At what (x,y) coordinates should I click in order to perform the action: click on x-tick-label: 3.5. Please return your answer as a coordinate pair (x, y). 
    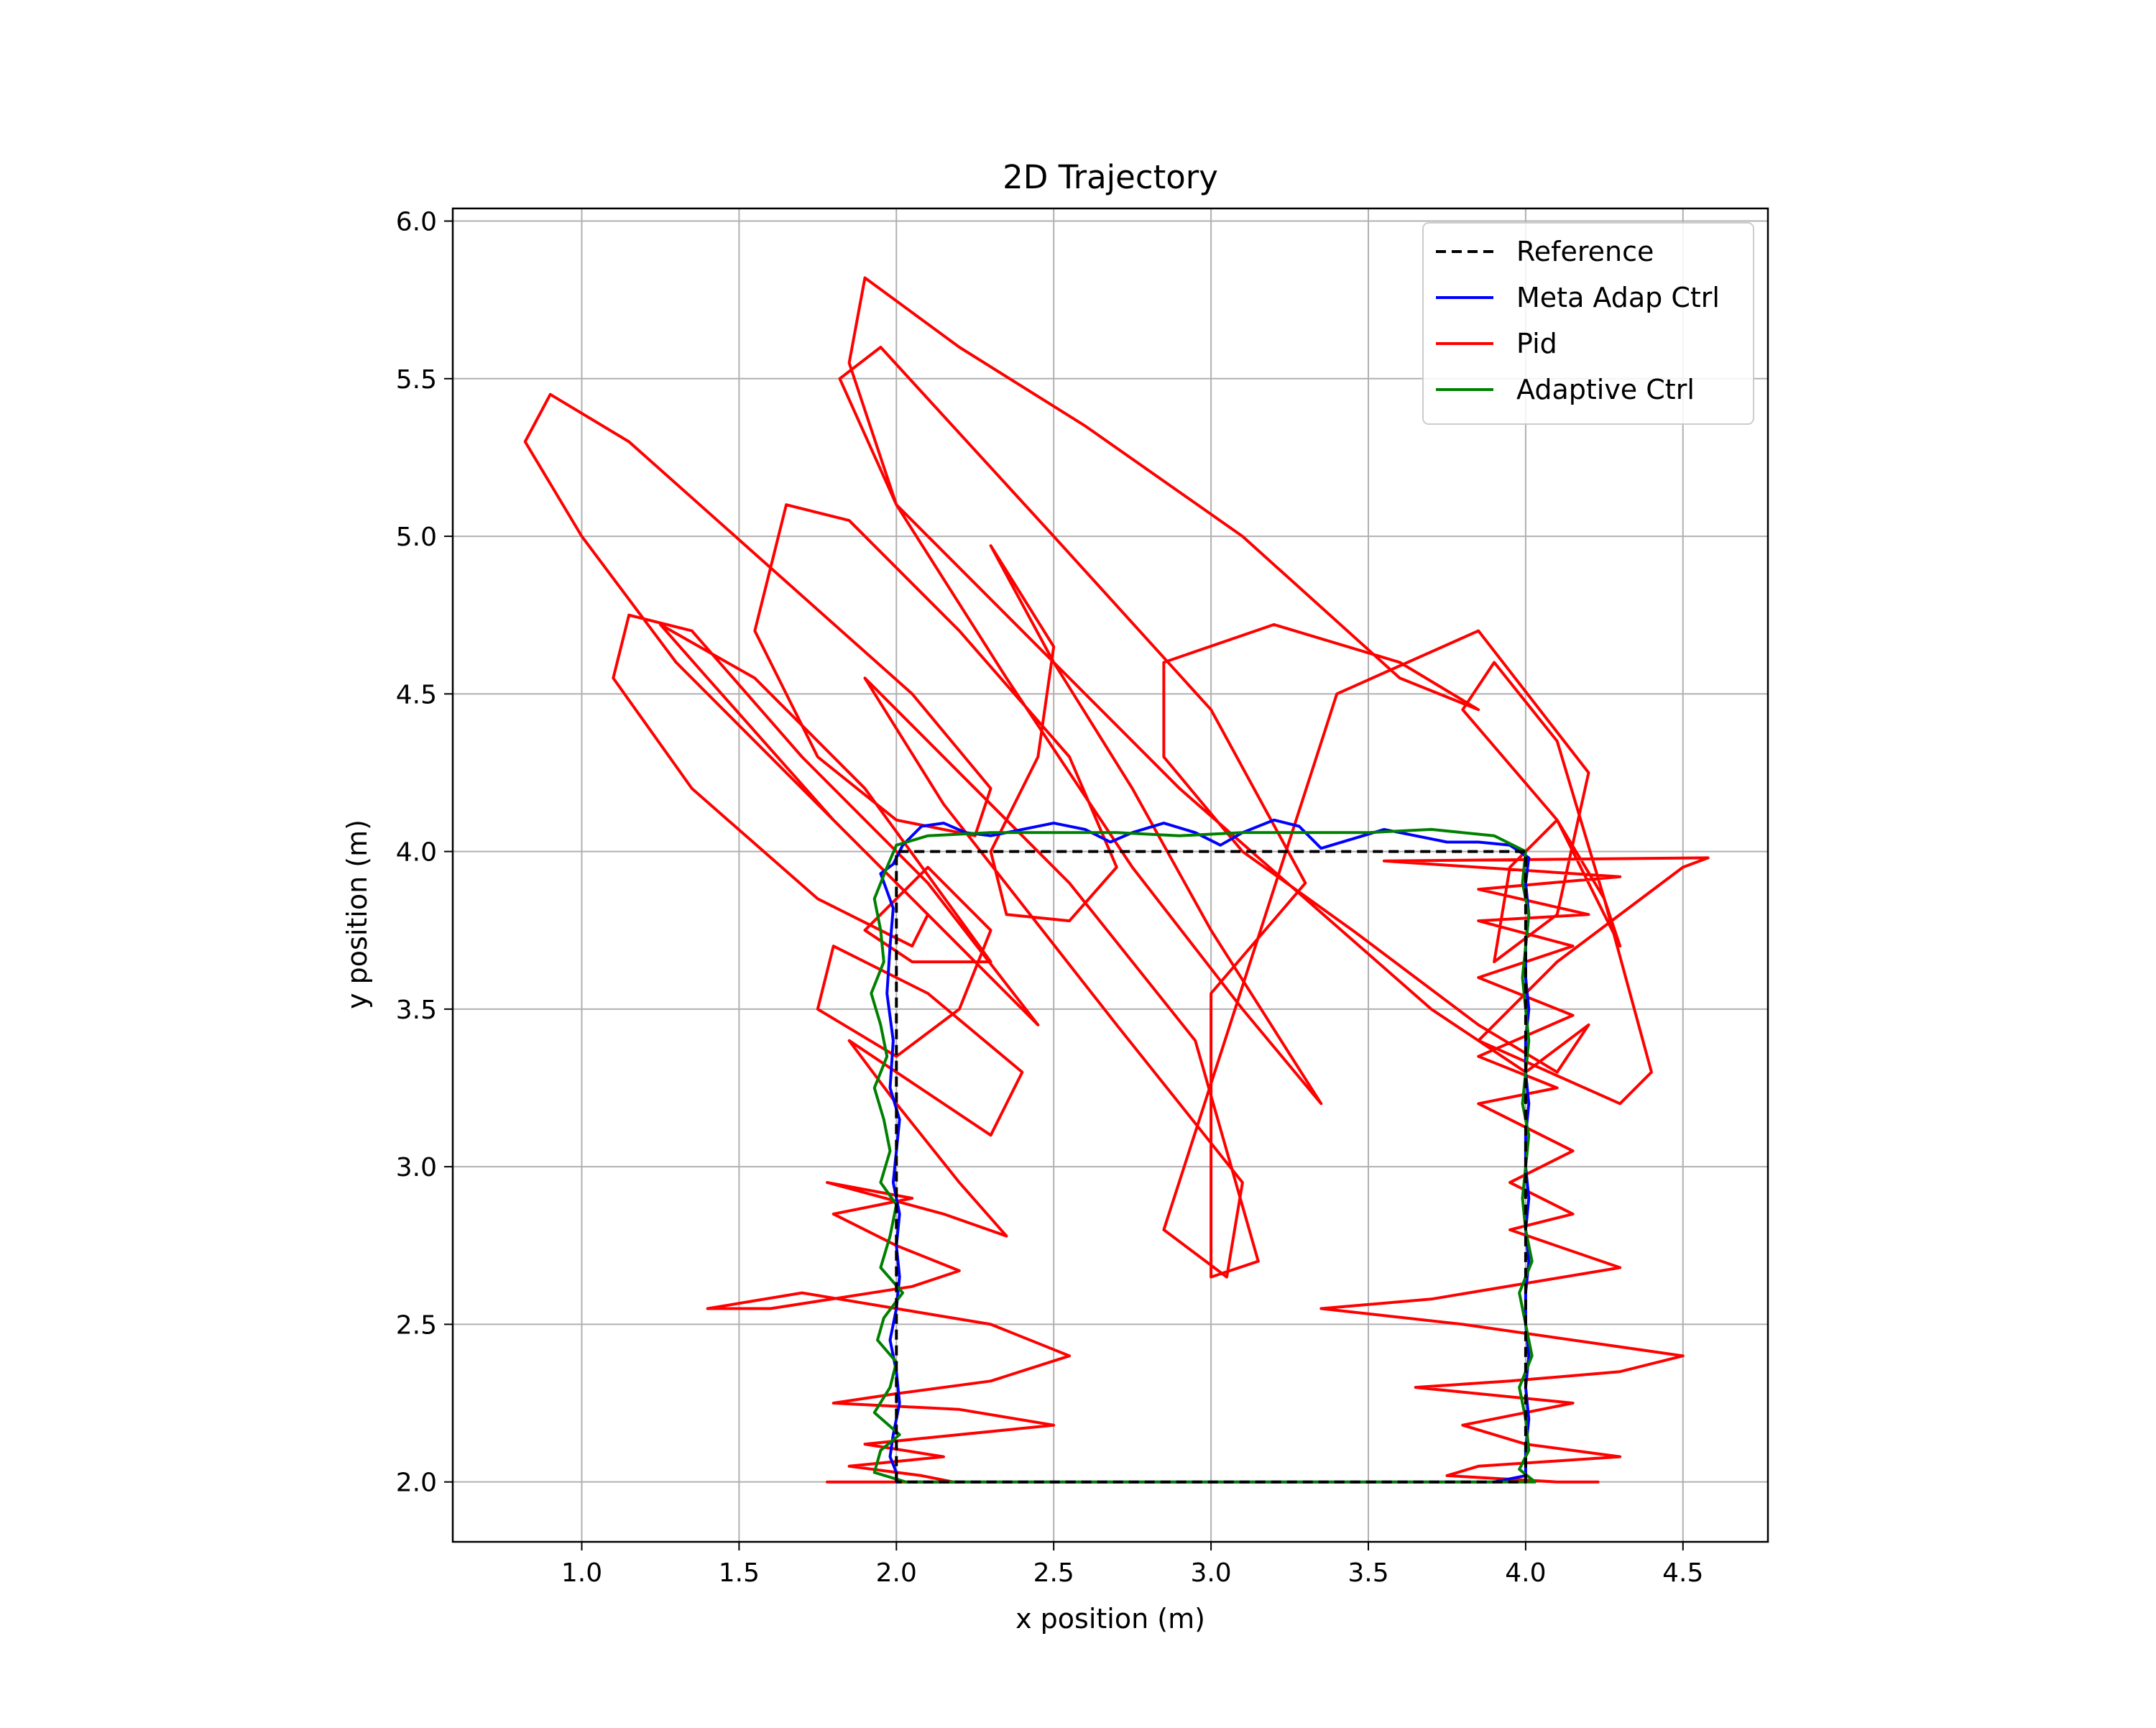
    Looking at the image, I should click on (1368, 1573).